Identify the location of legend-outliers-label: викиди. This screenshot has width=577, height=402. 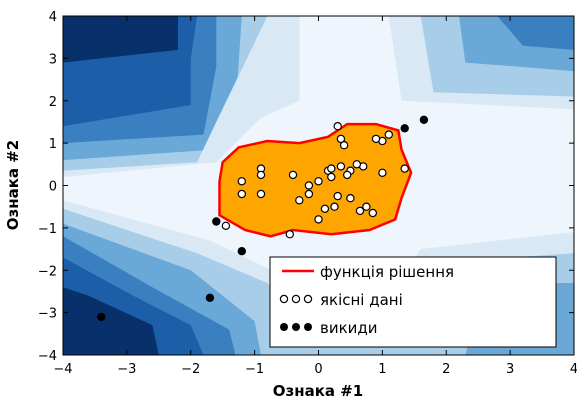
(349, 328).